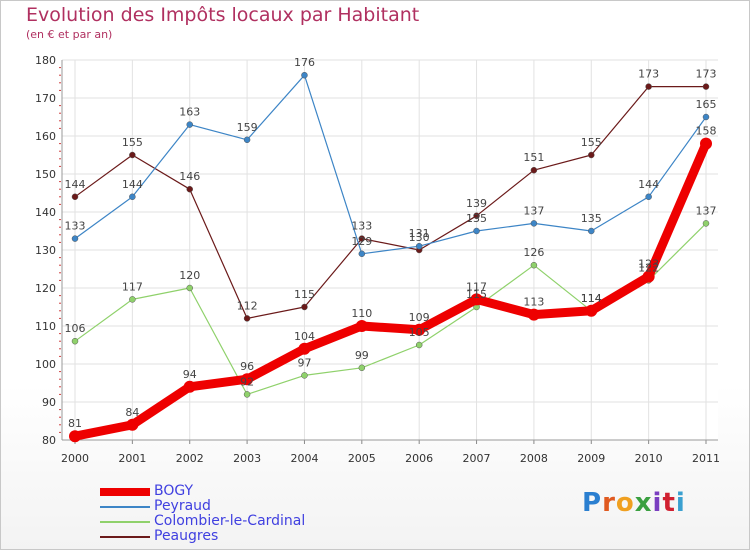 The width and height of the screenshot is (750, 550). I want to click on data-label: 114, so click(591, 298).